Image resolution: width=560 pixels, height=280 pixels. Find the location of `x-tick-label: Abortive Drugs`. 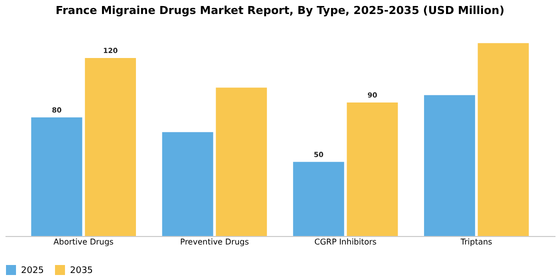

x-tick-label: Abortive Drugs is located at coordinates (84, 242).